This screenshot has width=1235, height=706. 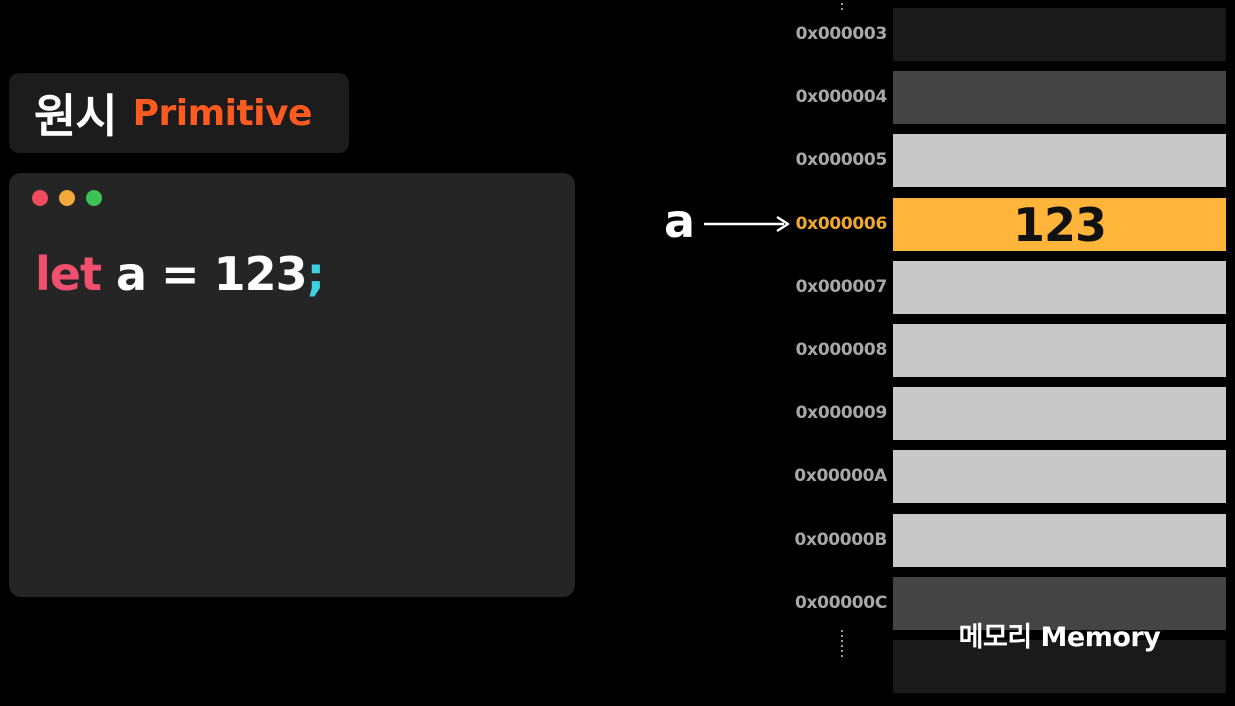 I want to click on title-badge: 원시 Primitive, so click(x=179, y=113).